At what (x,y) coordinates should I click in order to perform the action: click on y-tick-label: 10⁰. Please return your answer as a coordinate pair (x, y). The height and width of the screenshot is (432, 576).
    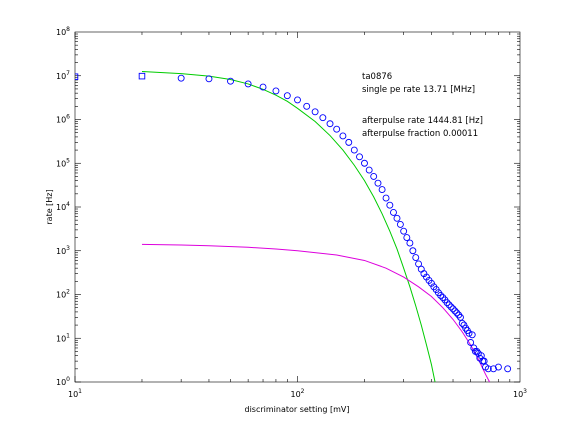
    Looking at the image, I should click on (63, 381).